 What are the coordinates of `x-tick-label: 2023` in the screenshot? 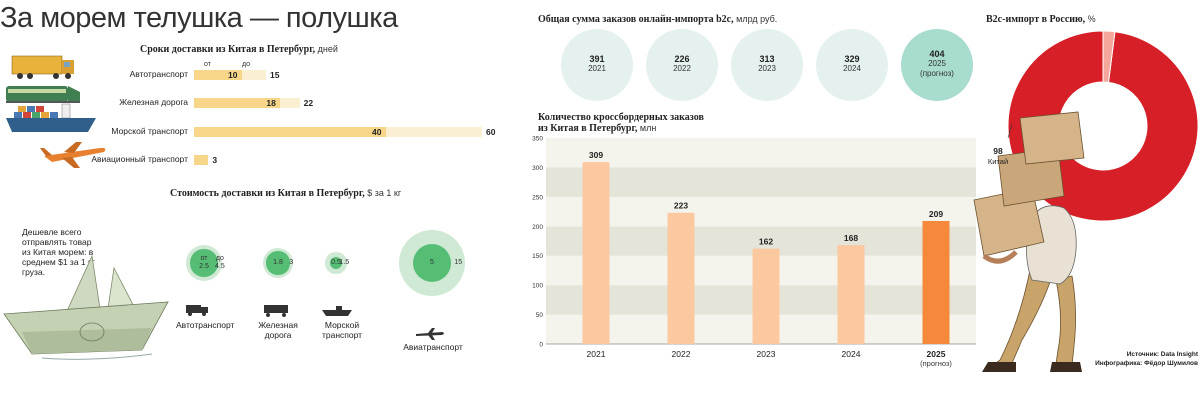 It's located at (766, 354).